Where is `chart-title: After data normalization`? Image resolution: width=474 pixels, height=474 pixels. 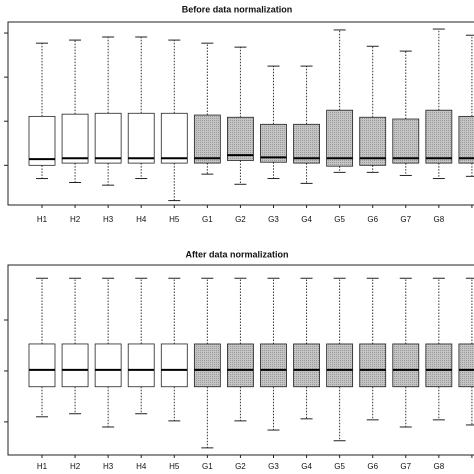 chart-title: After data normalization is located at coordinates (236, 254).